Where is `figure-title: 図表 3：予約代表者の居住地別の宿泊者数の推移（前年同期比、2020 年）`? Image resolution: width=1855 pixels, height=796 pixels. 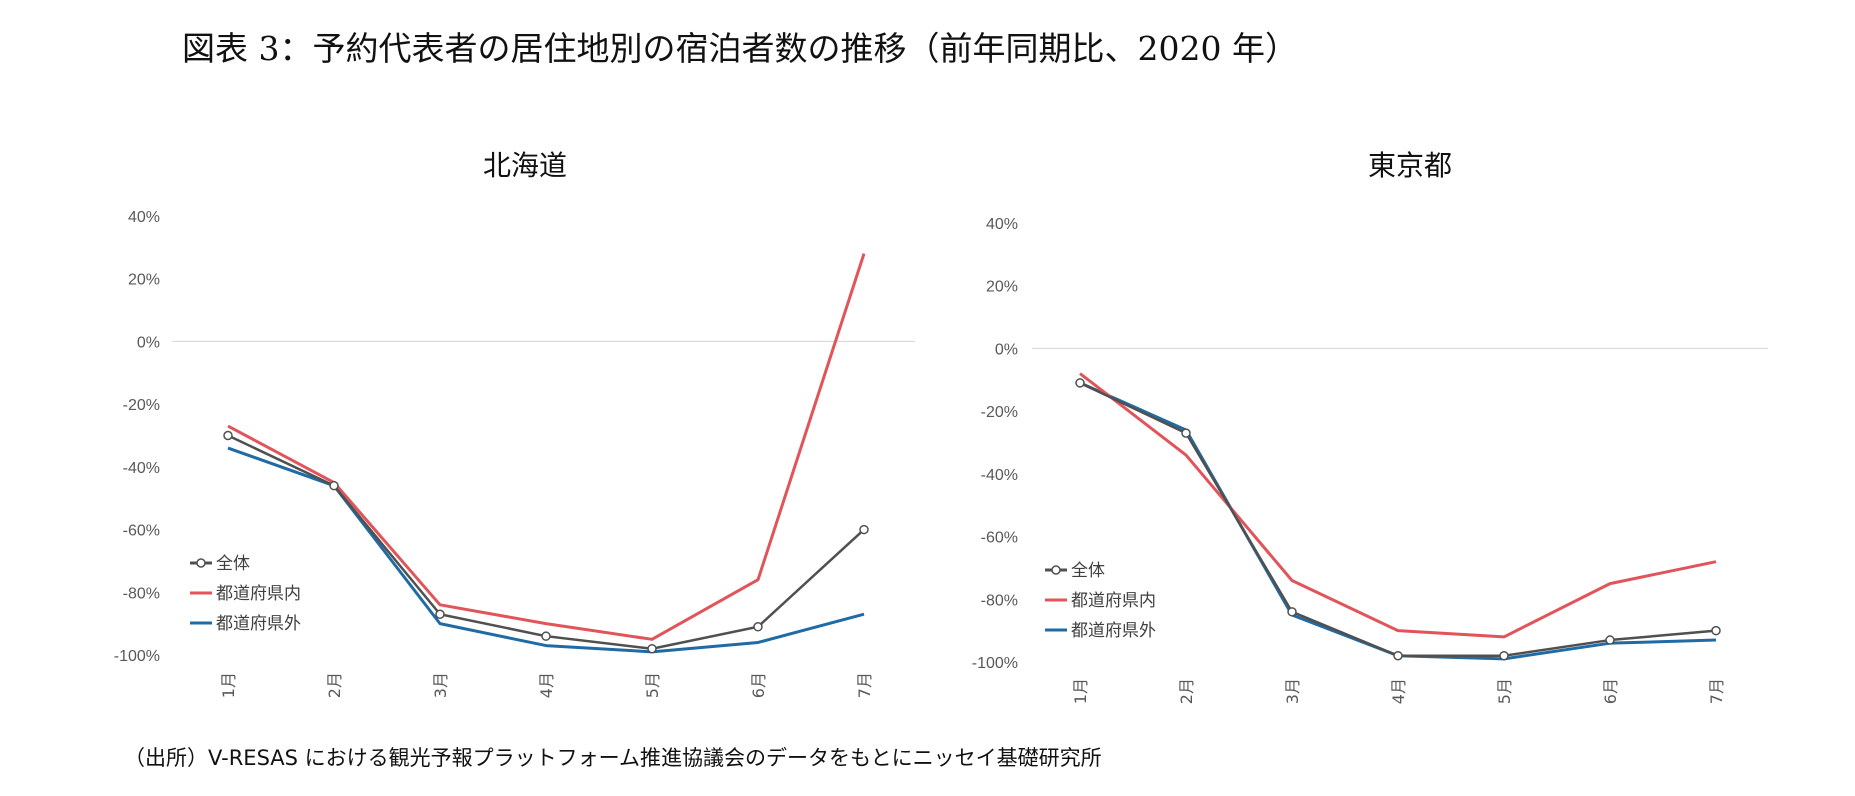
figure-title: 図表 3：予約代表者の居住地別の宿泊者数の推移（前年同期比、2020 年） is located at coordinates (740, 48).